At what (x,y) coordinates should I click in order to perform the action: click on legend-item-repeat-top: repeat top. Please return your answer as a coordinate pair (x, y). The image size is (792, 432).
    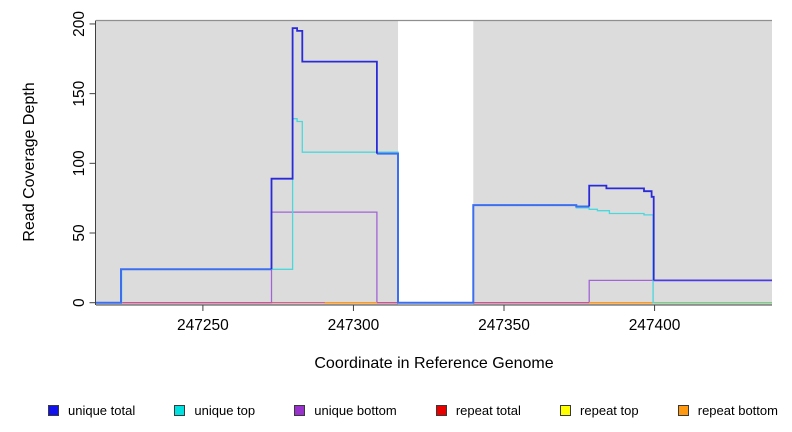
    Looking at the image, I should click on (599, 410).